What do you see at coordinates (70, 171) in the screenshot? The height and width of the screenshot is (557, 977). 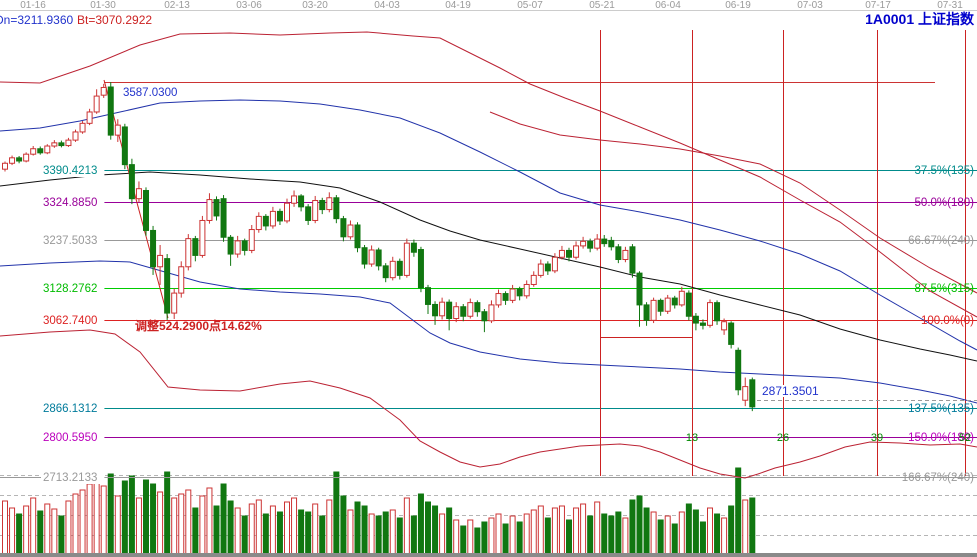 I see `fib-price-label: 3390.4213` at bounding box center [70, 171].